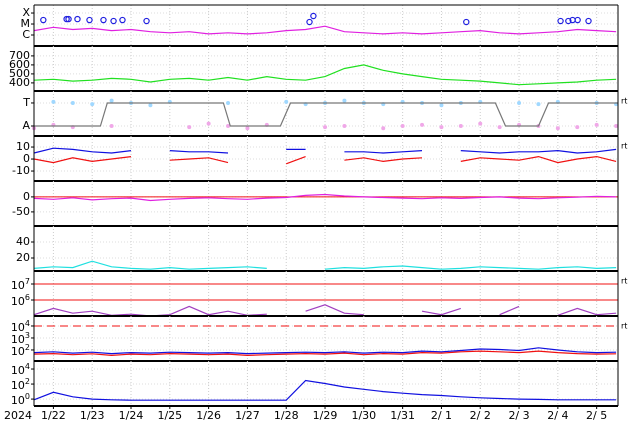 This screenshot has height=424, width=634. What do you see at coordinates (23, 146) in the screenshot?
I see `y-tick-label: 10` at bounding box center [23, 146].